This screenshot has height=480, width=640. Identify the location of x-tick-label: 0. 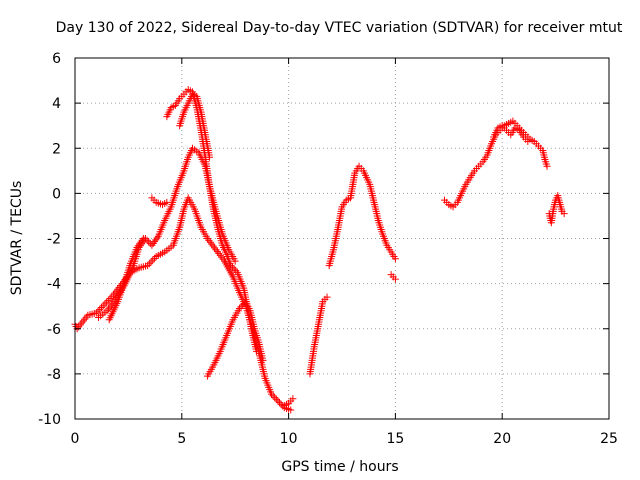
(75, 439).